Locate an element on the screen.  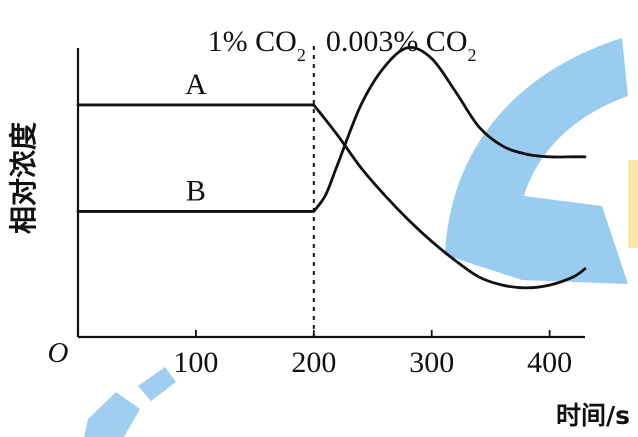
origin-label: O is located at coordinates (58, 353).